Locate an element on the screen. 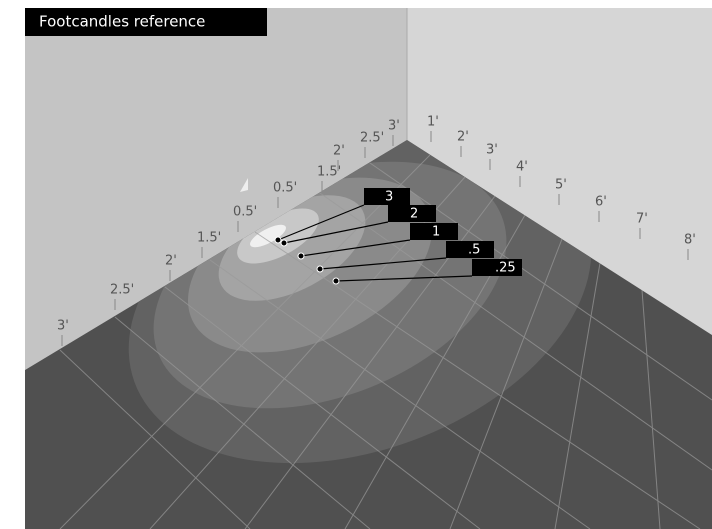  callout-label: 2 is located at coordinates (414, 214).